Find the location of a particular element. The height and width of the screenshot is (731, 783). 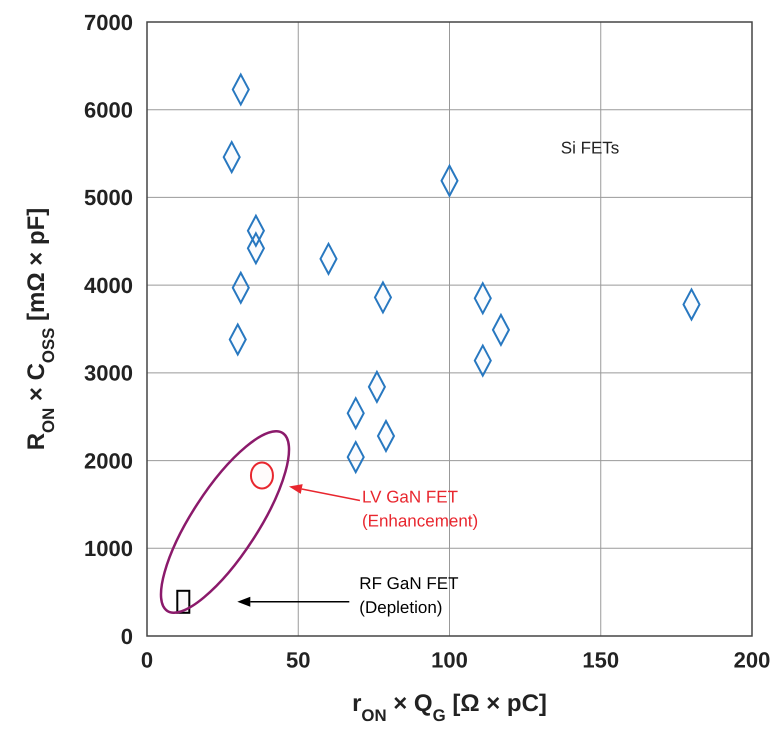

y-tick-label: 2000 is located at coordinates (108, 461).